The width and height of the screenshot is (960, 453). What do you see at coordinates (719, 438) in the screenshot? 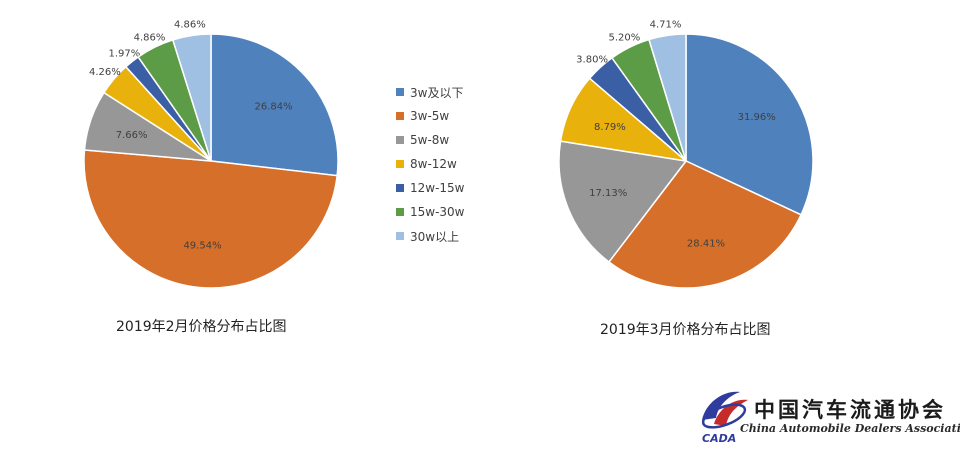
I see `logo-badge-text: CADA` at bounding box center [719, 438].